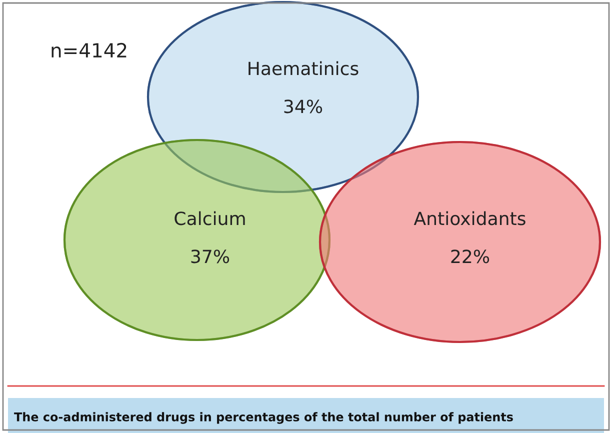 This screenshot has height=433, width=612. What do you see at coordinates (470, 218) in the screenshot?
I see `category-label: Antioxidants` at bounding box center [470, 218].